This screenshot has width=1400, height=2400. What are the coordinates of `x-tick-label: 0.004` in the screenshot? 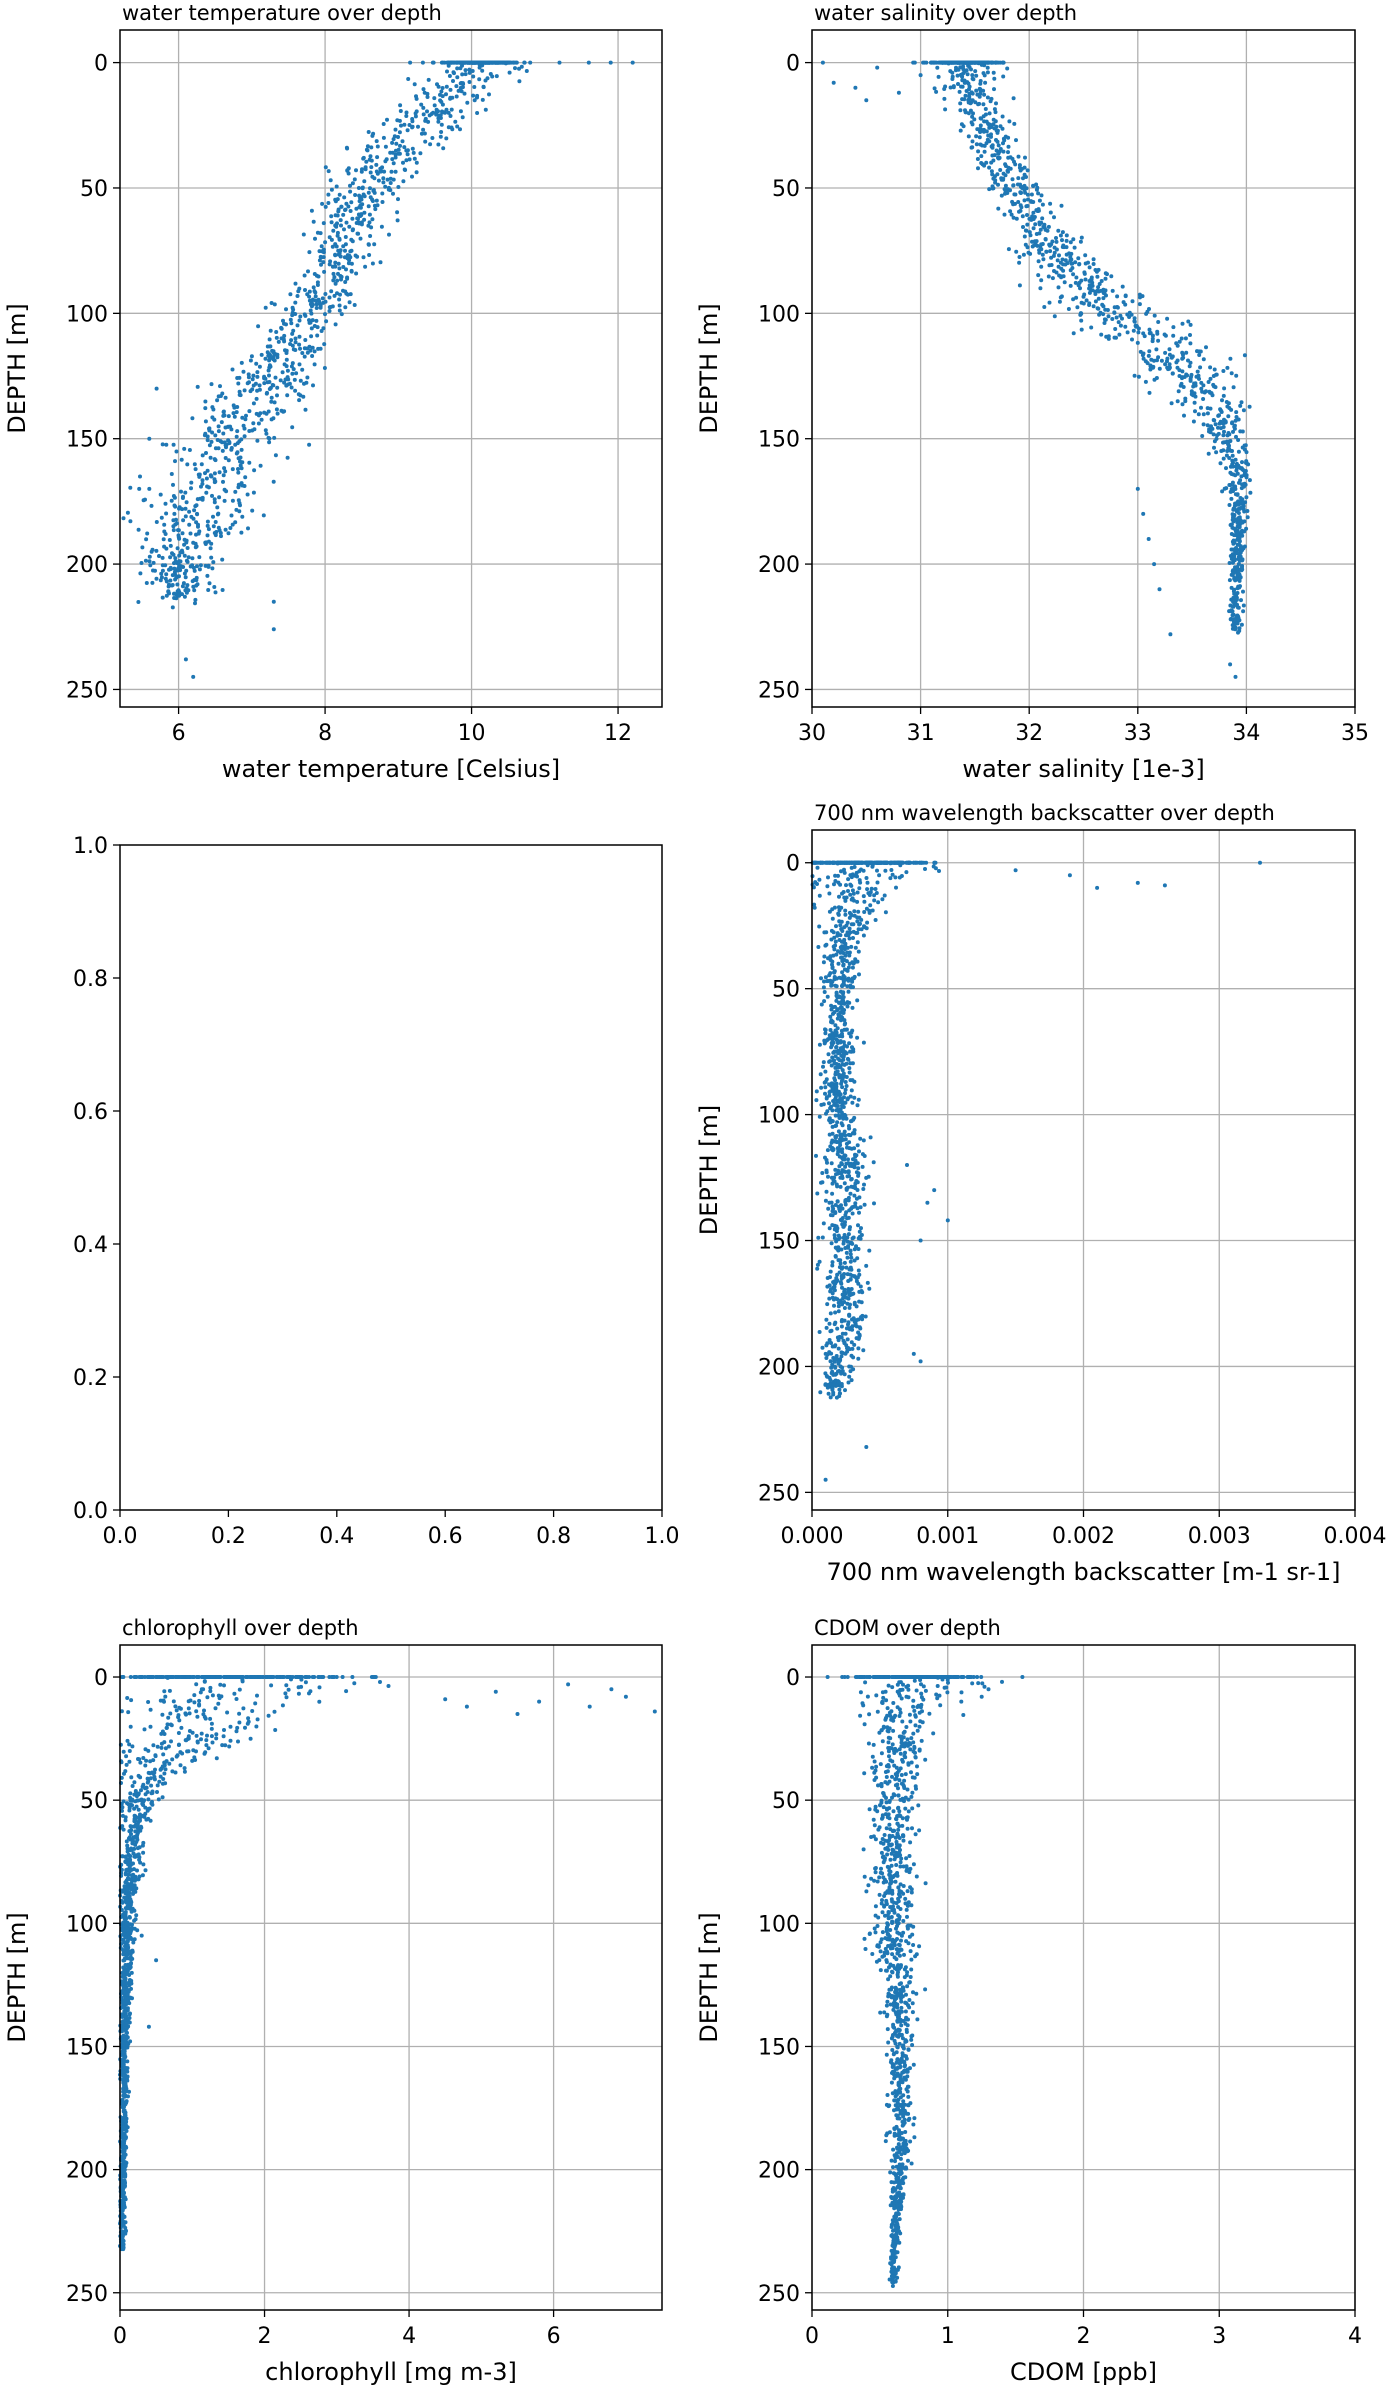 It's located at (1355, 1536).